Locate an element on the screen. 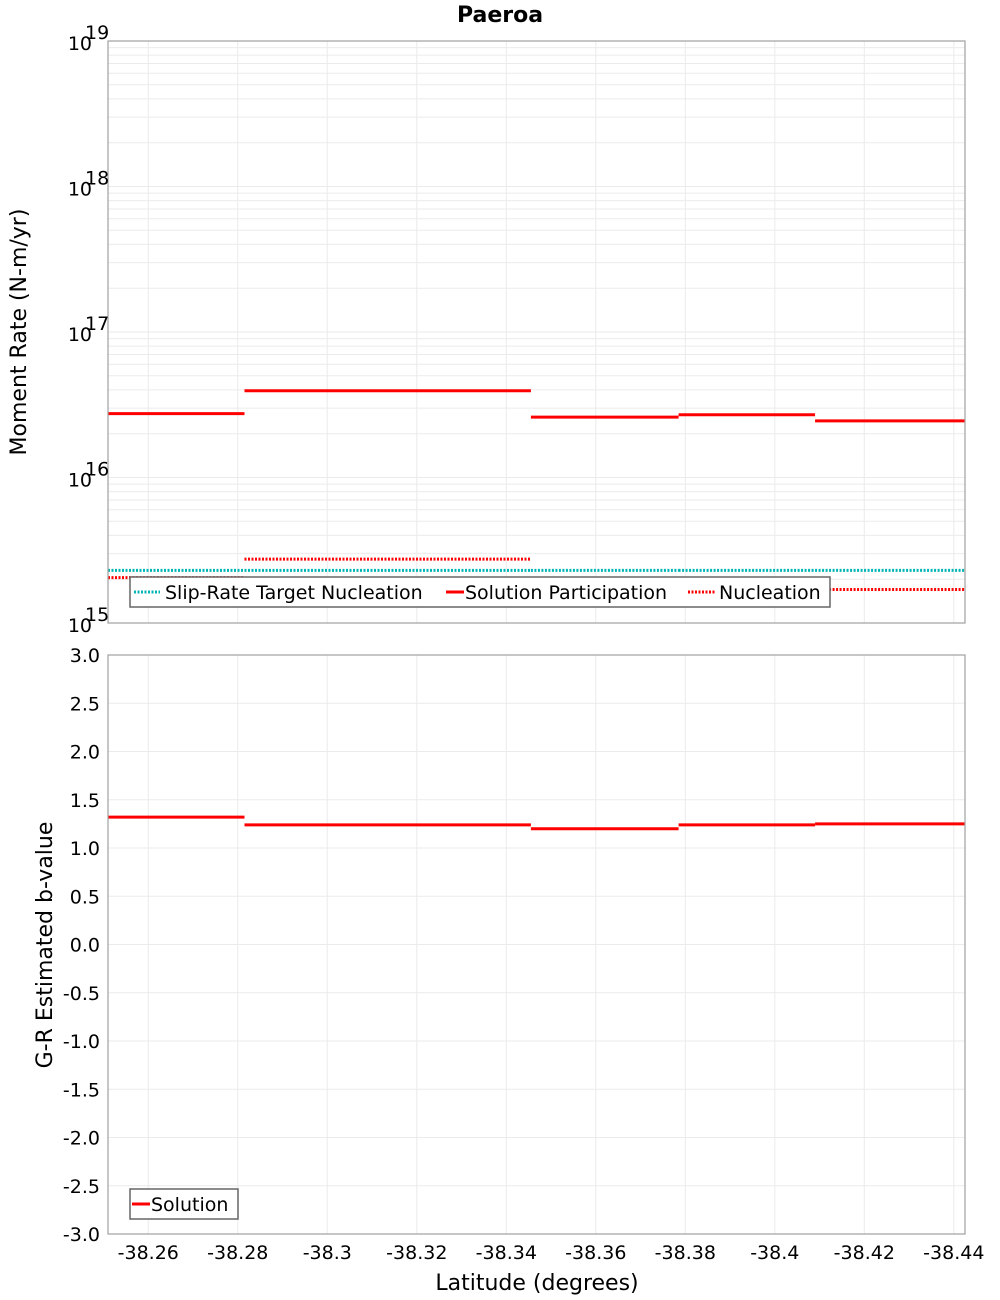 The height and width of the screenshot is (1300, 1000). svg-text: -38.28 is located at coordinates (237, 1253).